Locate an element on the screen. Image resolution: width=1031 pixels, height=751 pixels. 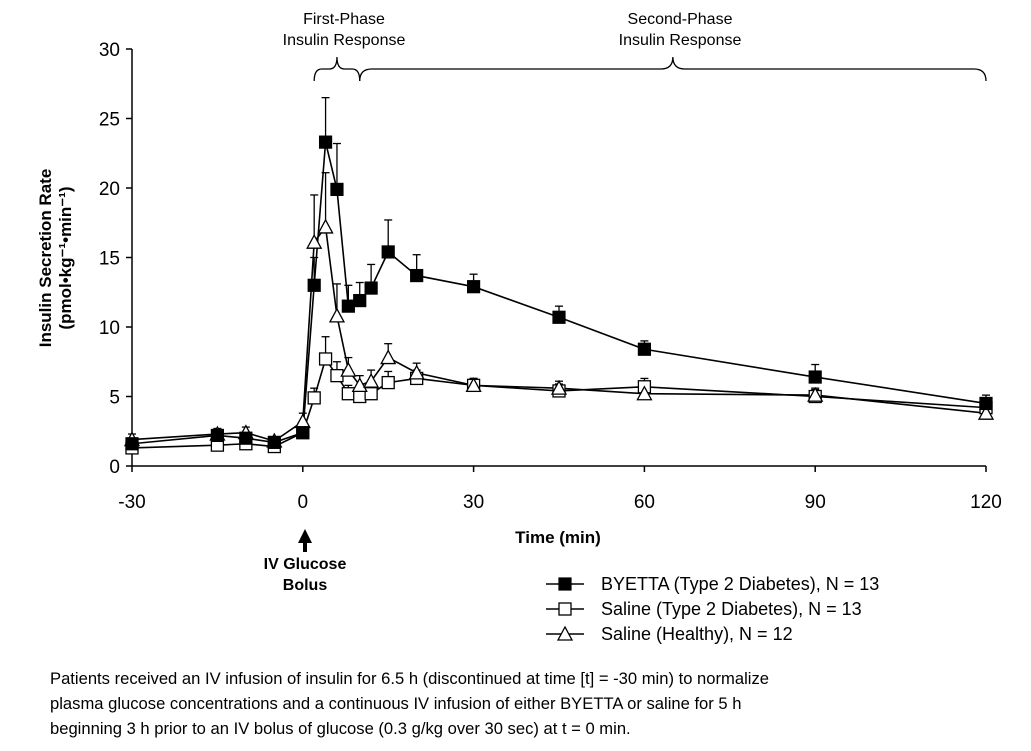
legend-label-3: Saline (Healthy), N = 12 is located at coordinates (697, 634).